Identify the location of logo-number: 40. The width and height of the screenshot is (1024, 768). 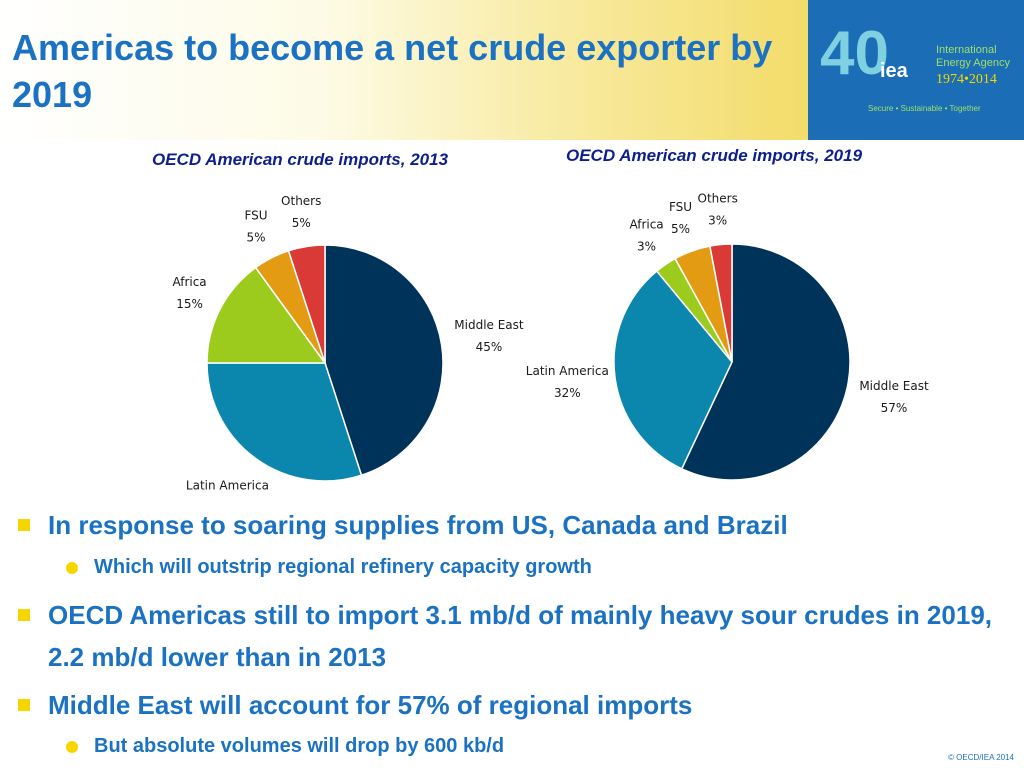
(854, 53).